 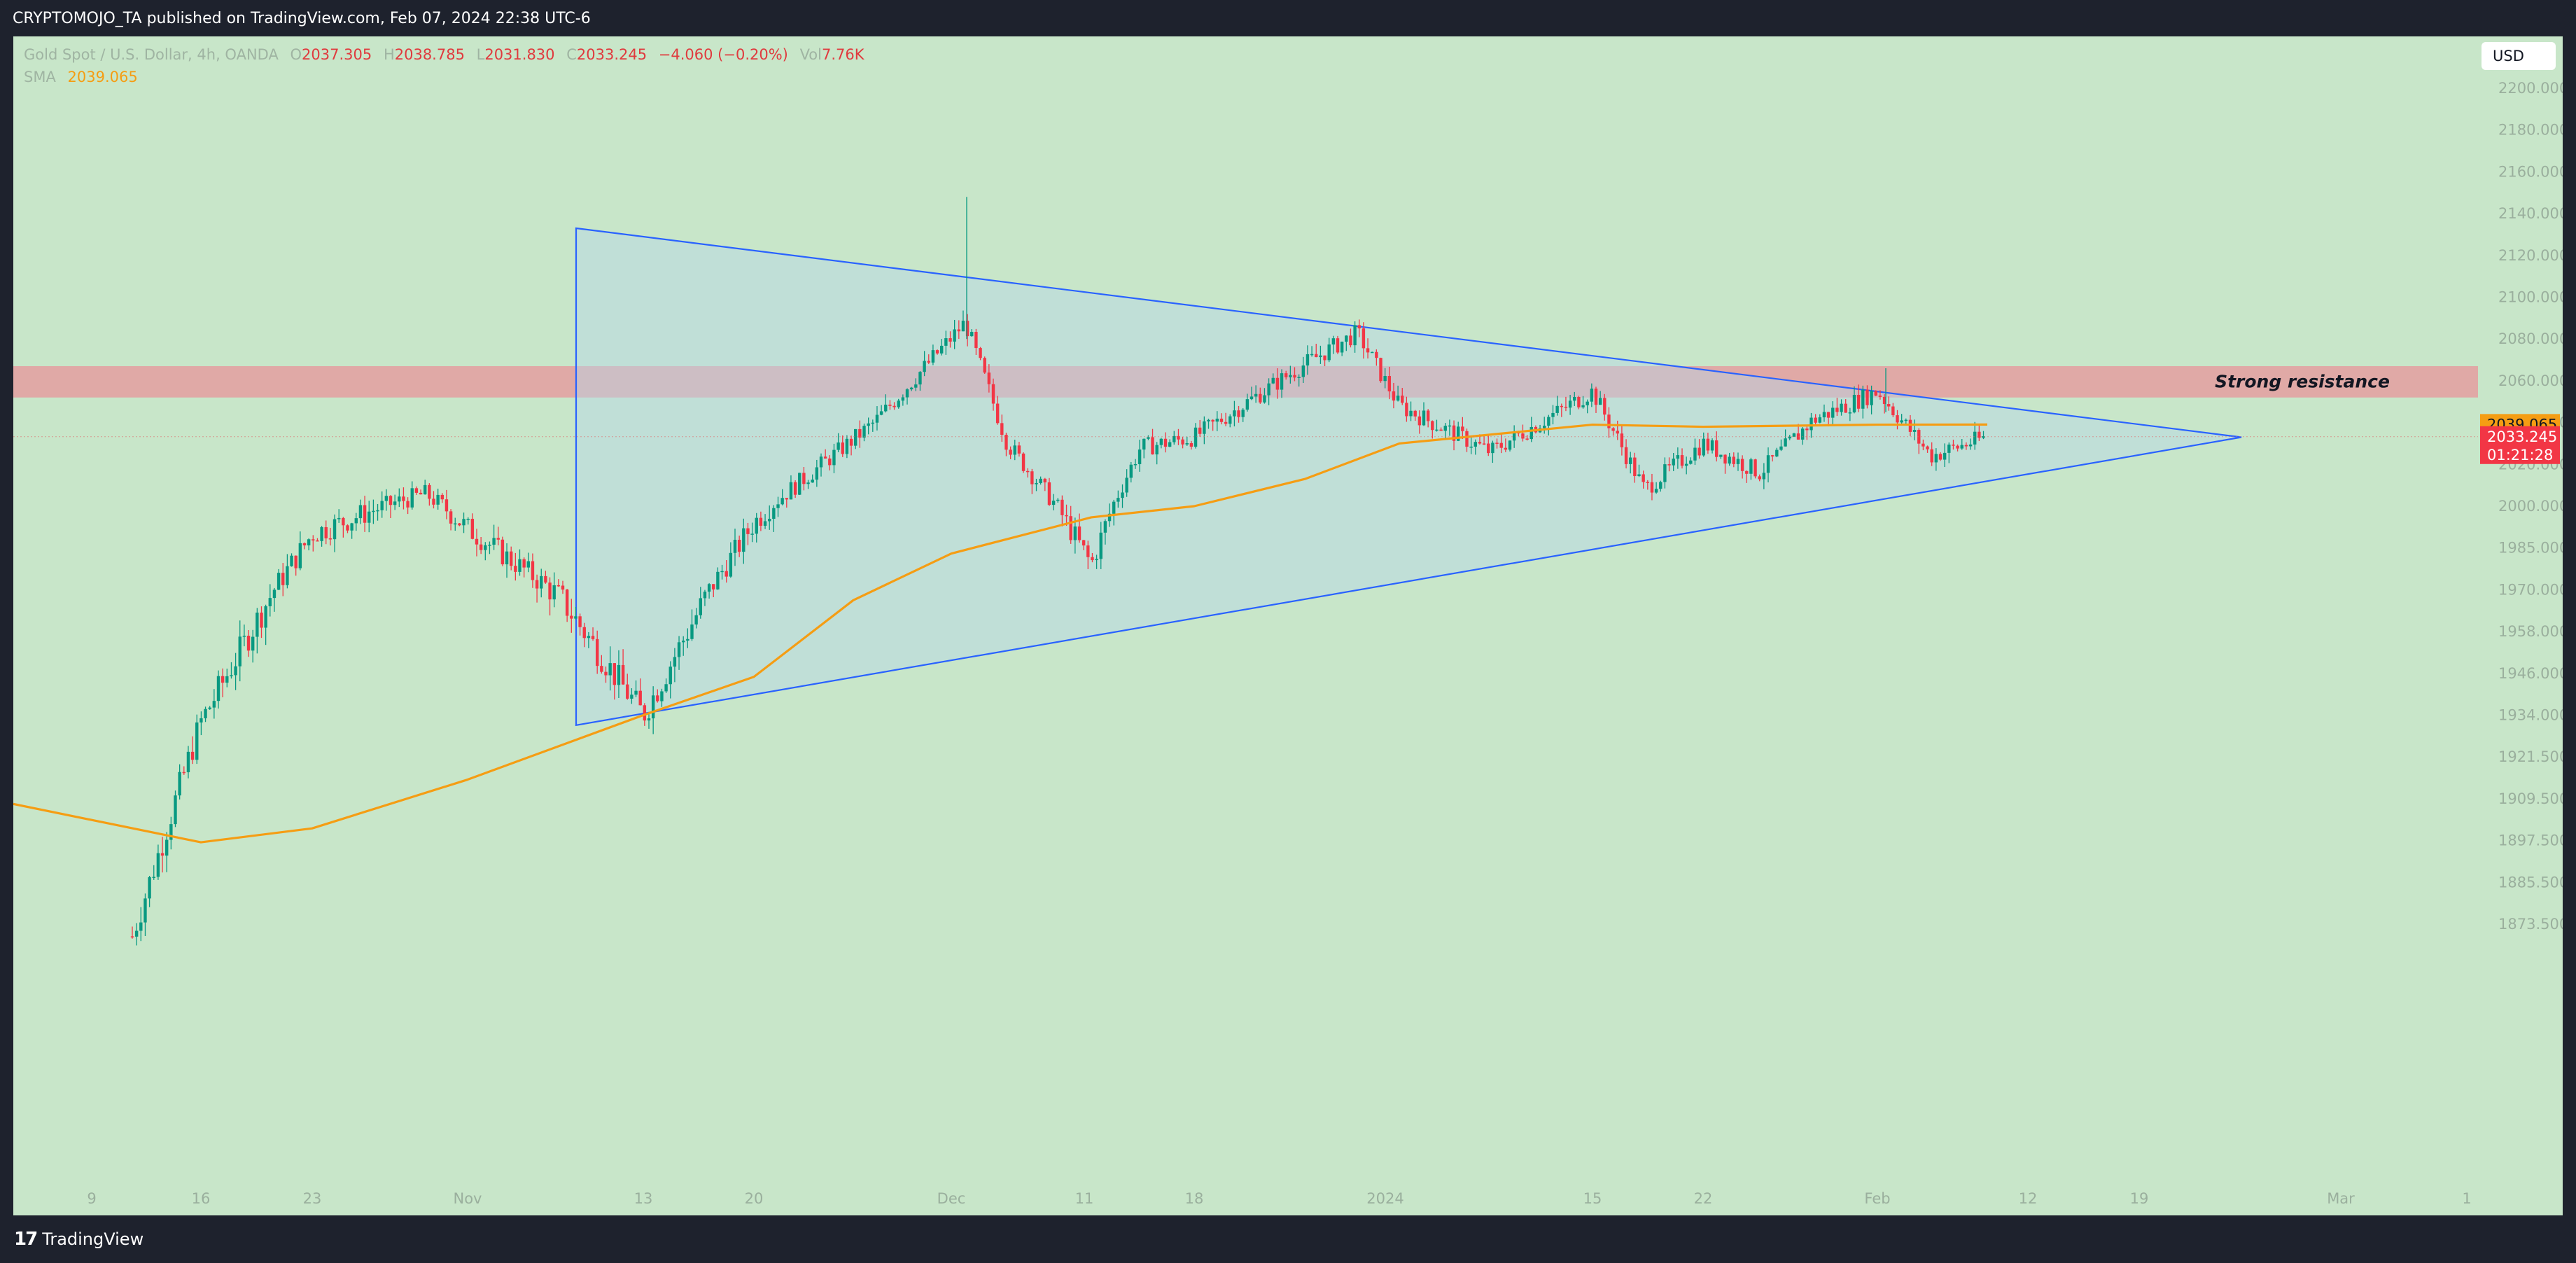 What do you see at coordinates (201, 1198) in the screenshot?
I see `time-tick-label: 16` at bounding box center [201, 1198].